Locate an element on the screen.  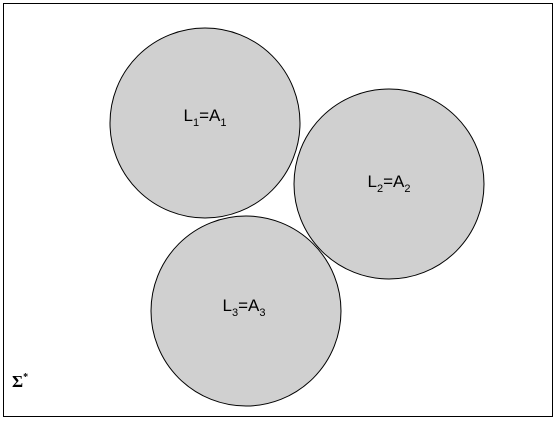
set-2-label: L2=A2 is located at coordinates (389, 183).